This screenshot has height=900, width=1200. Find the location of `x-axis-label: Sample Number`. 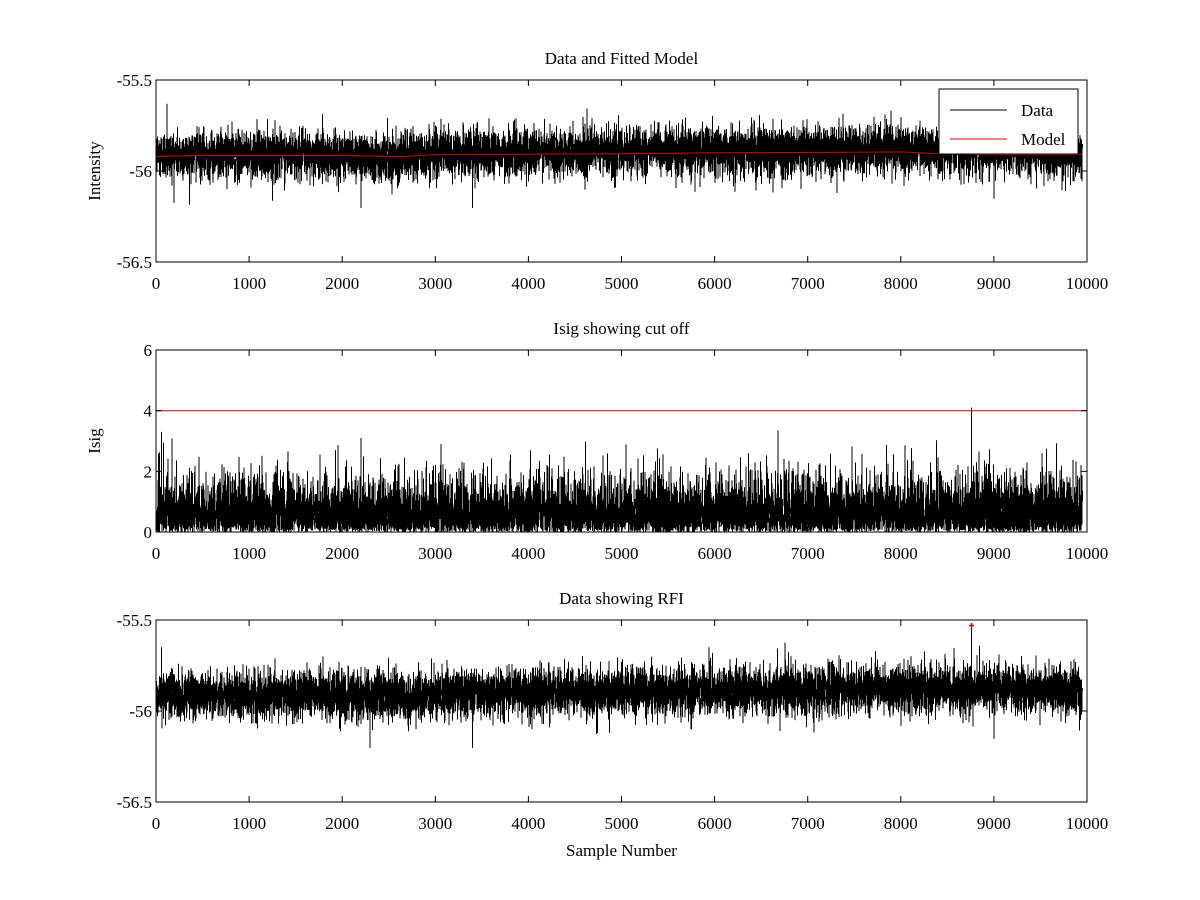

x-axis-label: Sample Number is located at coordinates (621, 850).